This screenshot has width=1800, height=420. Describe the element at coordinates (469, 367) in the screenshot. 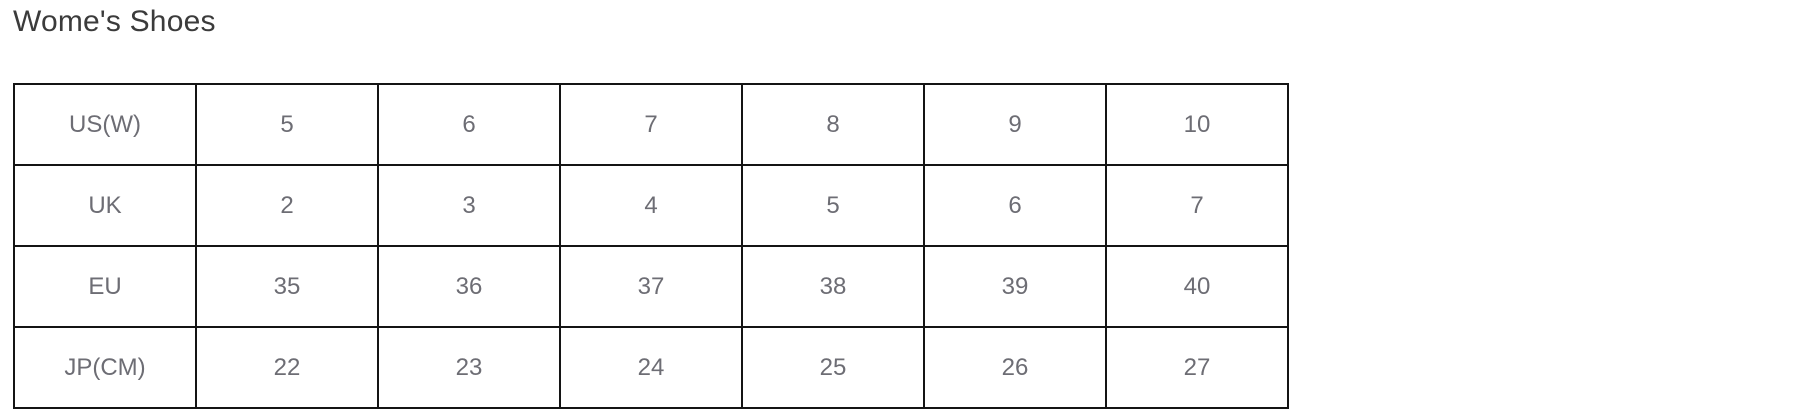

I see `size-cell-jp-1: 23` at that location.